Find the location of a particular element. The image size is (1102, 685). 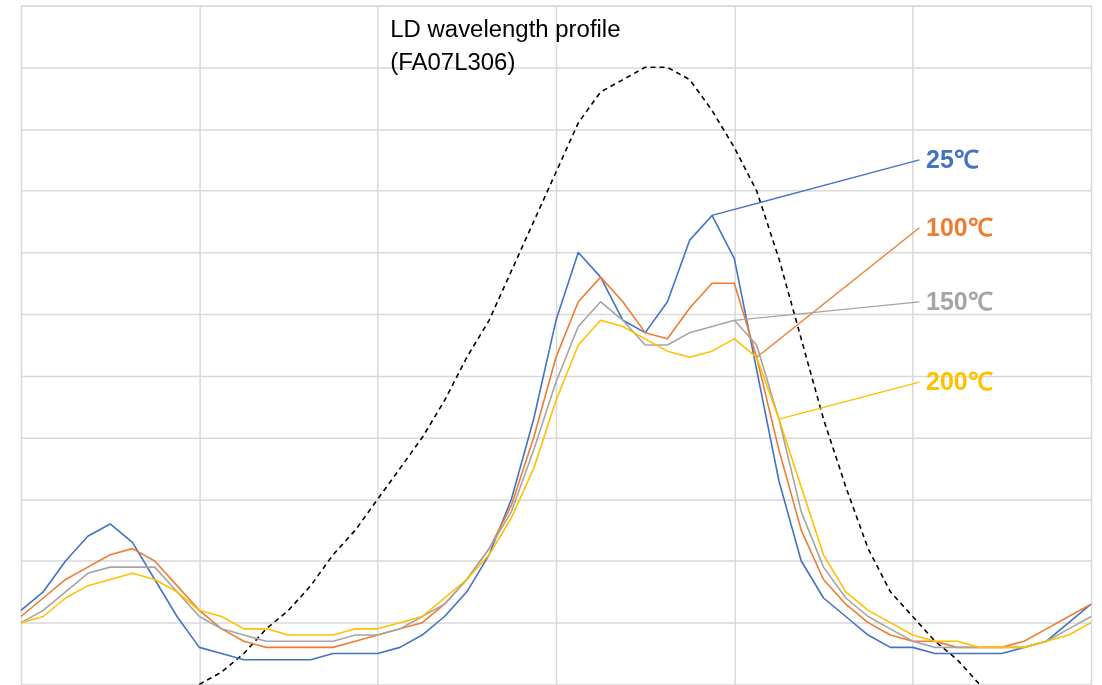

text: 150℃ is located at coordinates (959, 300).